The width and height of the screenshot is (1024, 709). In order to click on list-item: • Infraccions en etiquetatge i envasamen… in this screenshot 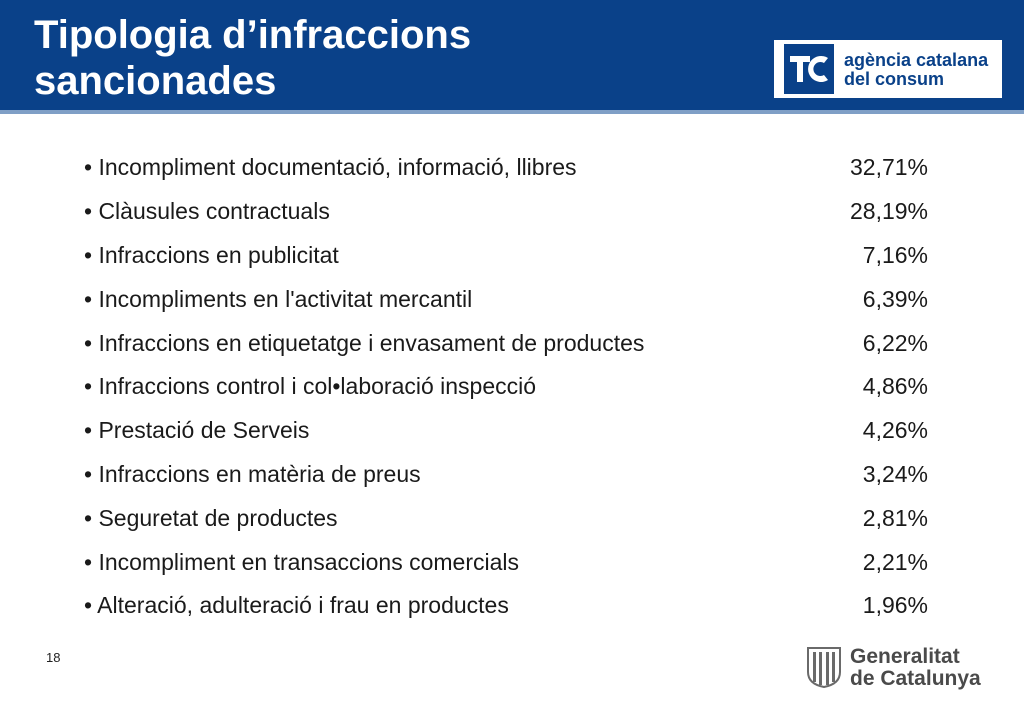, I will do `click(506, 343)`.